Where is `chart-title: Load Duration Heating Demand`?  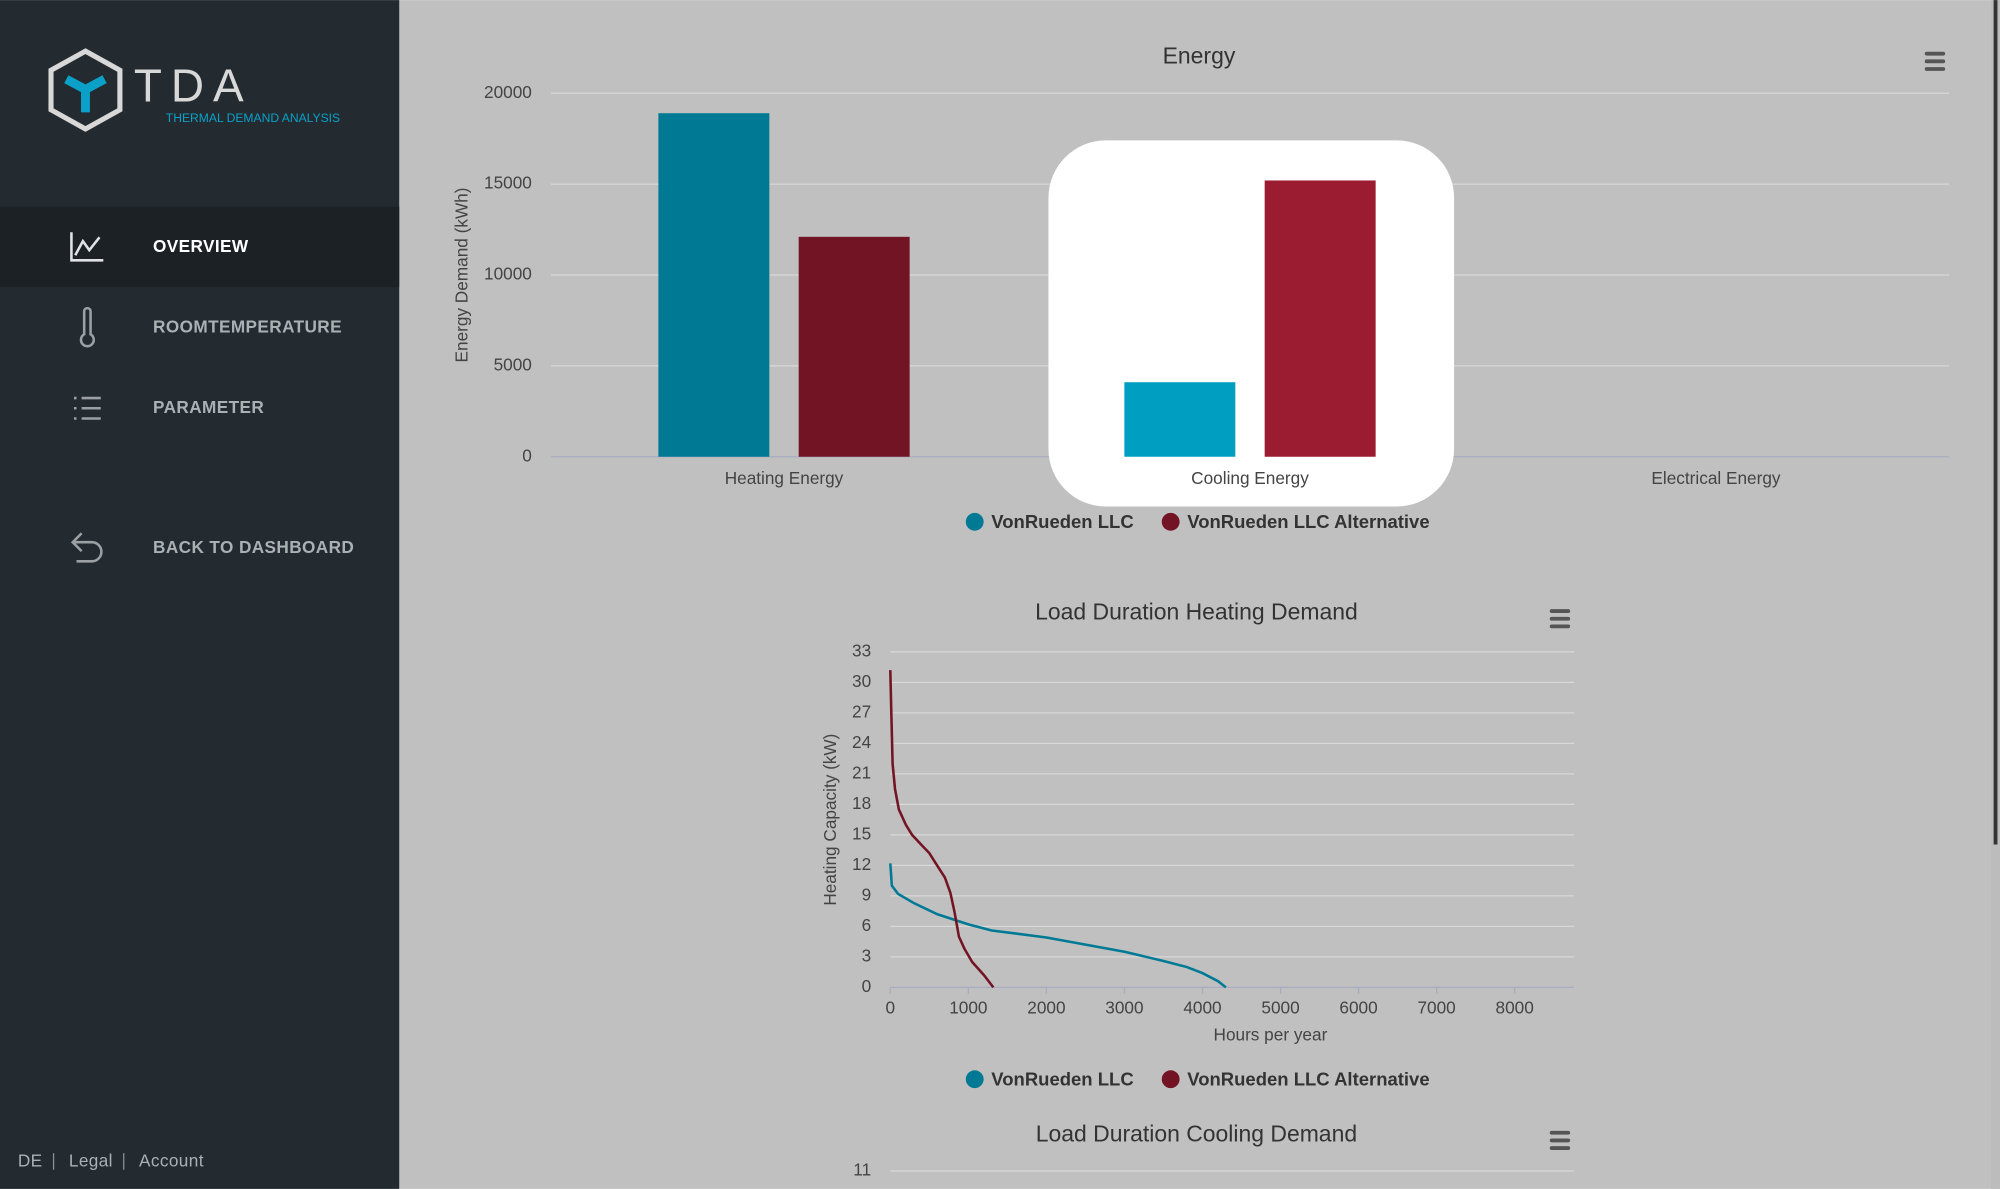 chart-title: Load Duration Heating Demand is located at coordinates (1196, 612).